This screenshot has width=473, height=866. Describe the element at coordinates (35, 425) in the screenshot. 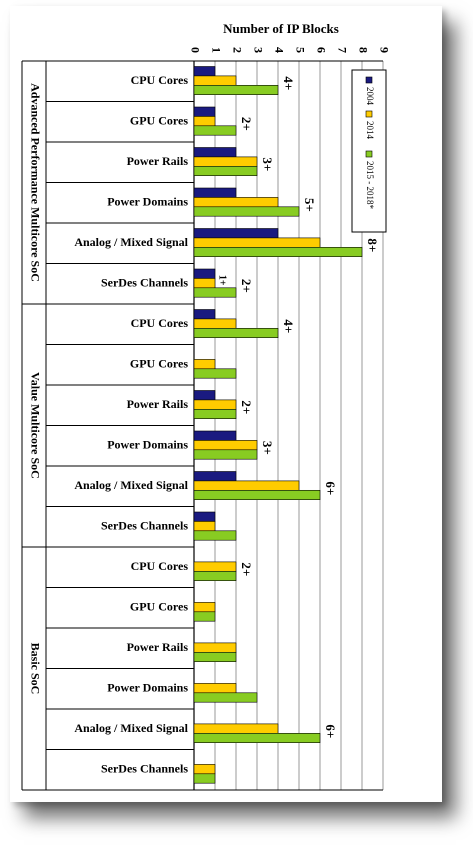

I see `group-label: Value Multicore SoC` at that location.